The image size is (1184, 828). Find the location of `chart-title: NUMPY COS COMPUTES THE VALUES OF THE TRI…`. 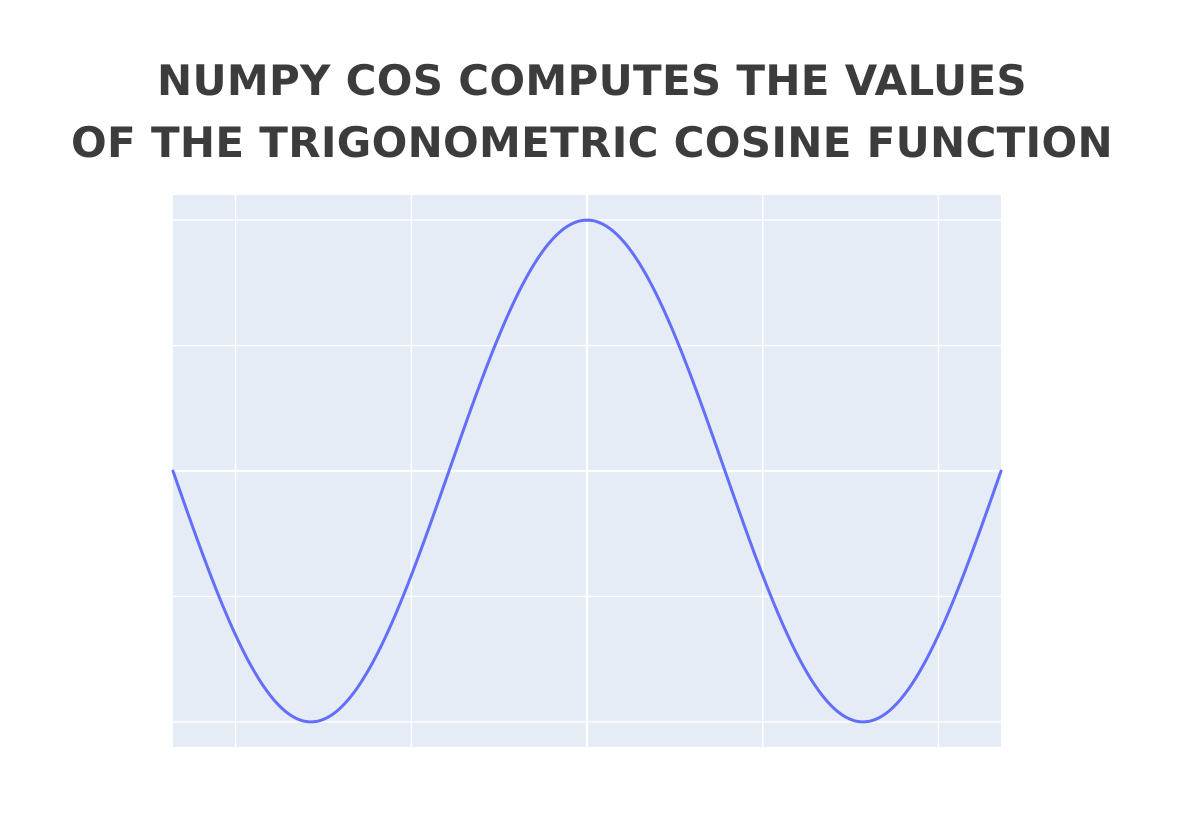

chart-title: NUMPY COS COMPUTES THE VALUES OF THE TRI… is located at coordinates (592, 112).